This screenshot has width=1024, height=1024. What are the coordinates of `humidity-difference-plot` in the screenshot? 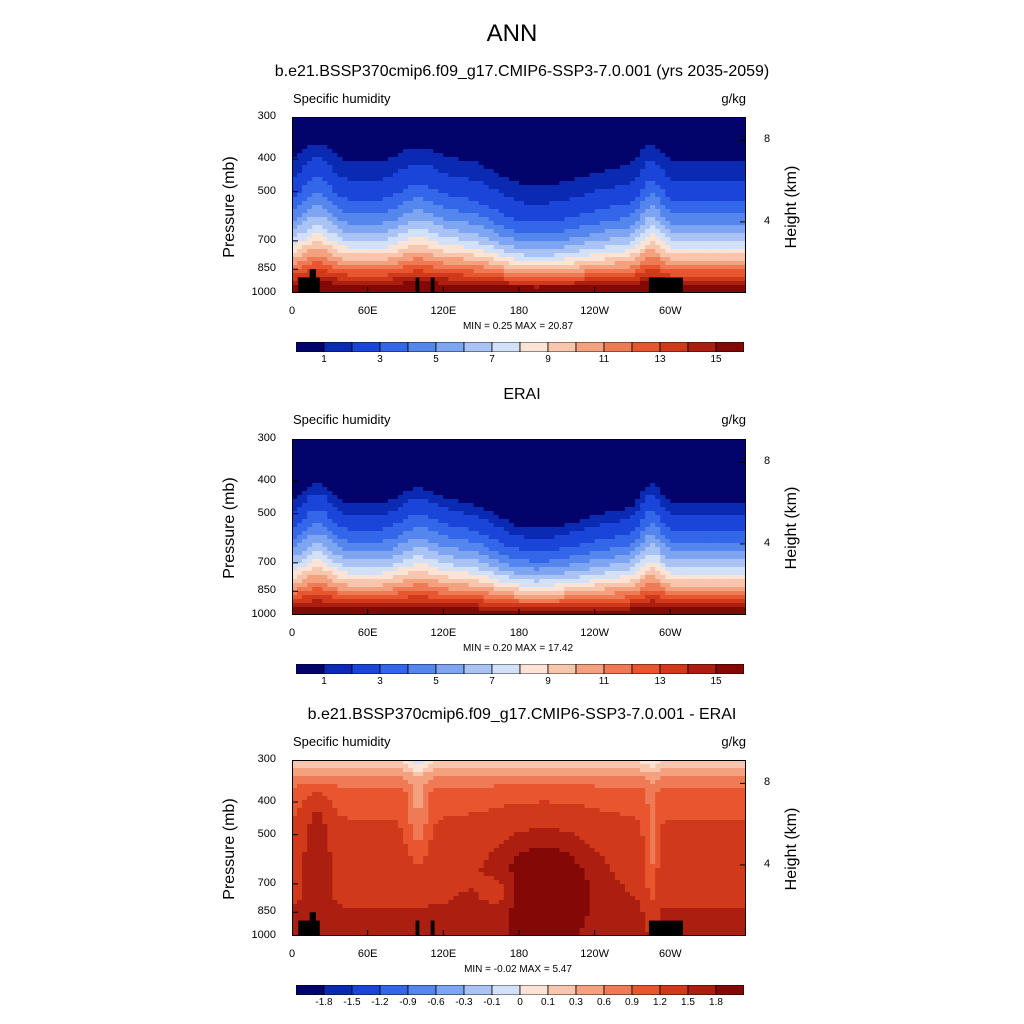 It's located at (519, 848).